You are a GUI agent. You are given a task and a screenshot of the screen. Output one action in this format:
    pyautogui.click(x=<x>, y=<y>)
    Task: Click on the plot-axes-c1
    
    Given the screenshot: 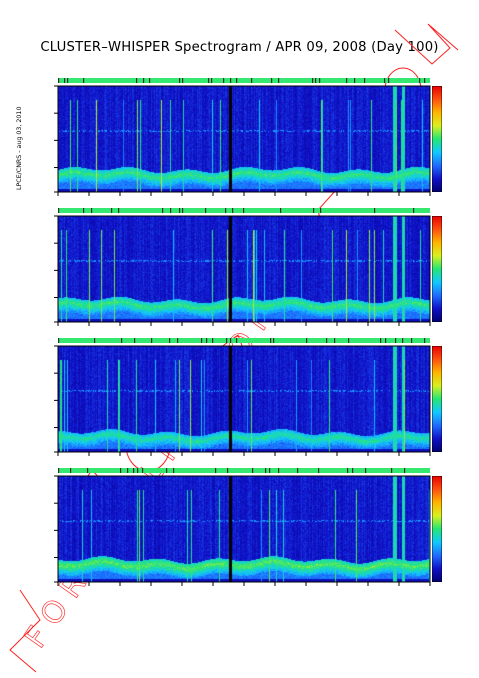 What is the action you would take?
    pyautogui.click(x=242, y=140)
    